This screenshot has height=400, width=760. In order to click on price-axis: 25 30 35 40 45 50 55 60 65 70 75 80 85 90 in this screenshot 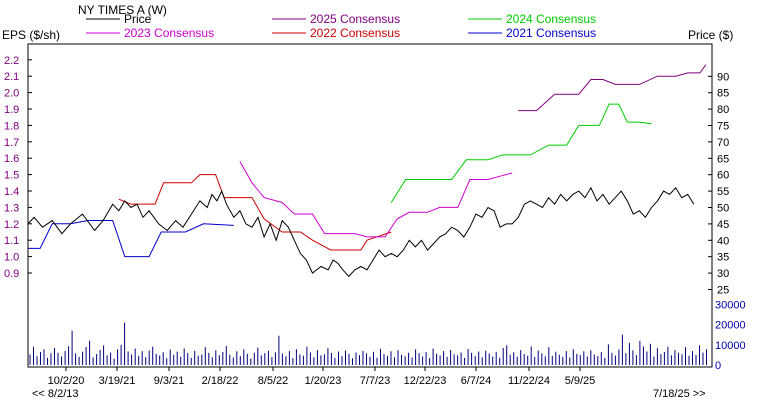, I will do `click(718, 184)`.